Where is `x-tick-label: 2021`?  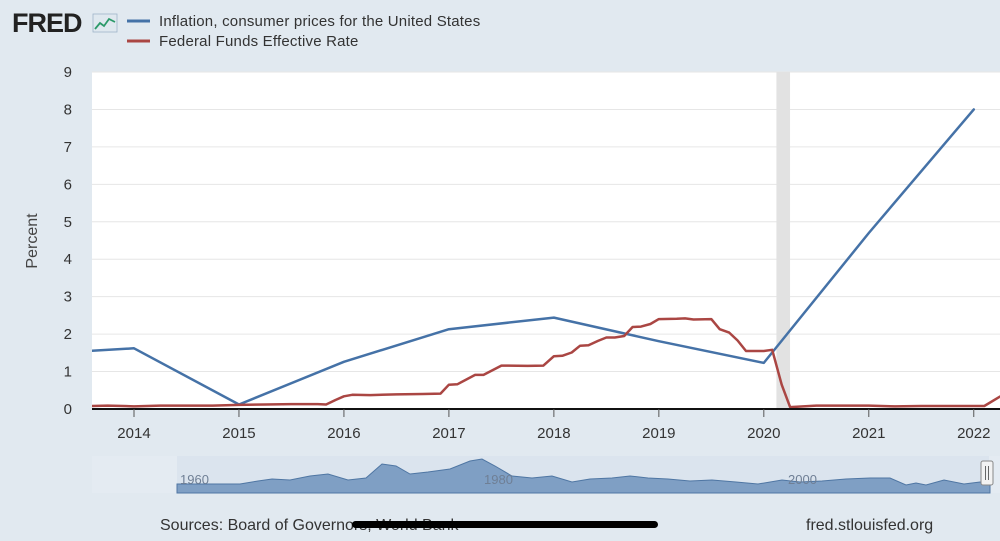 x-tick-label: 2021 is located at coordinates (868, 433).